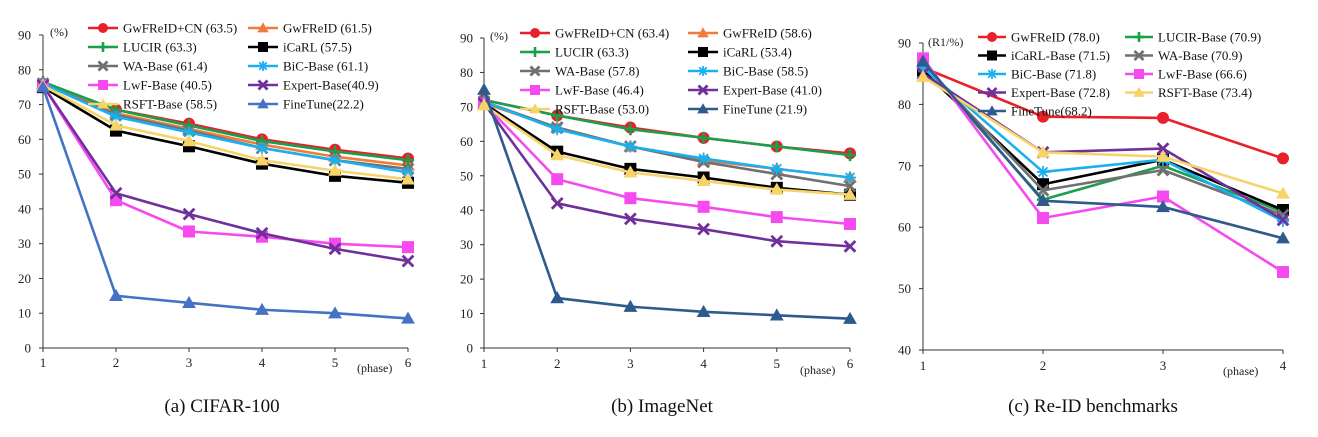 The image size is (1318, 437). I want to click on series-lwf-base, so click(667, 163).